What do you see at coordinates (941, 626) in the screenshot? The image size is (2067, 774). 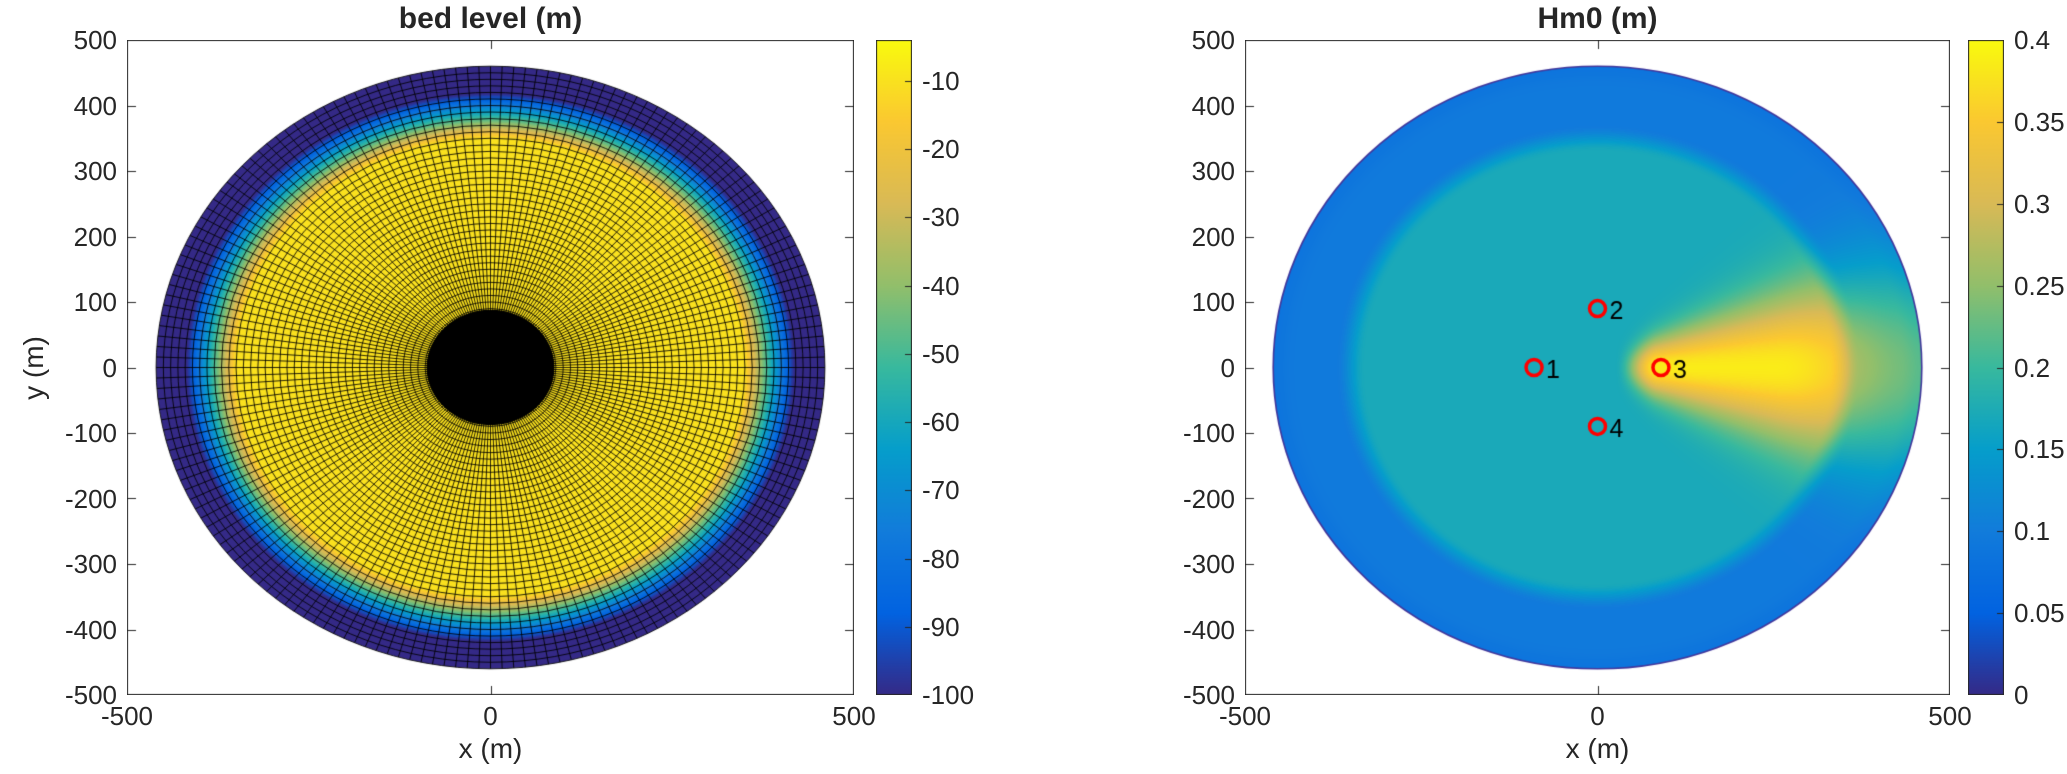 I see `colorbar-tick-label: -90` at bounding box center [941, 626].